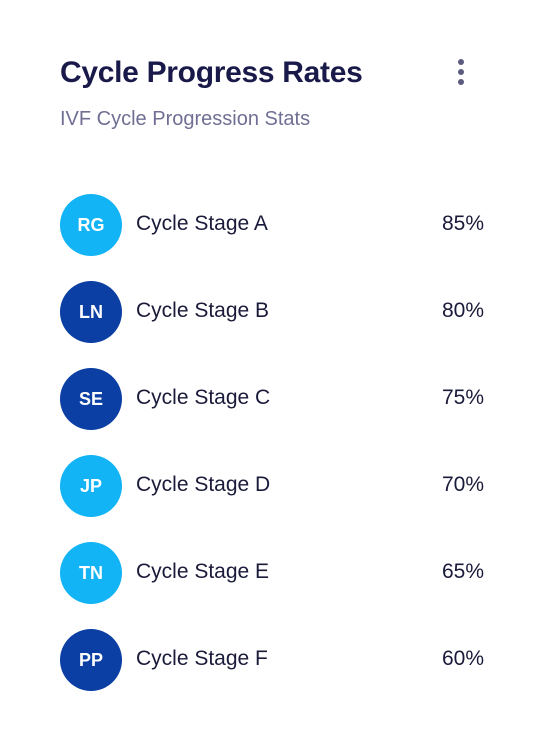 The image size is (540, 750). What do you see at coordinates (91, 660) in the screenshot?
I see `avatar: PP` at bounding box center [91, 660].